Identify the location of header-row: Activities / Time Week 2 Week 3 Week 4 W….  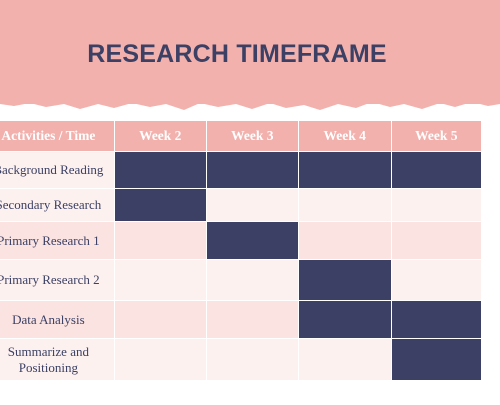
(241, 136).